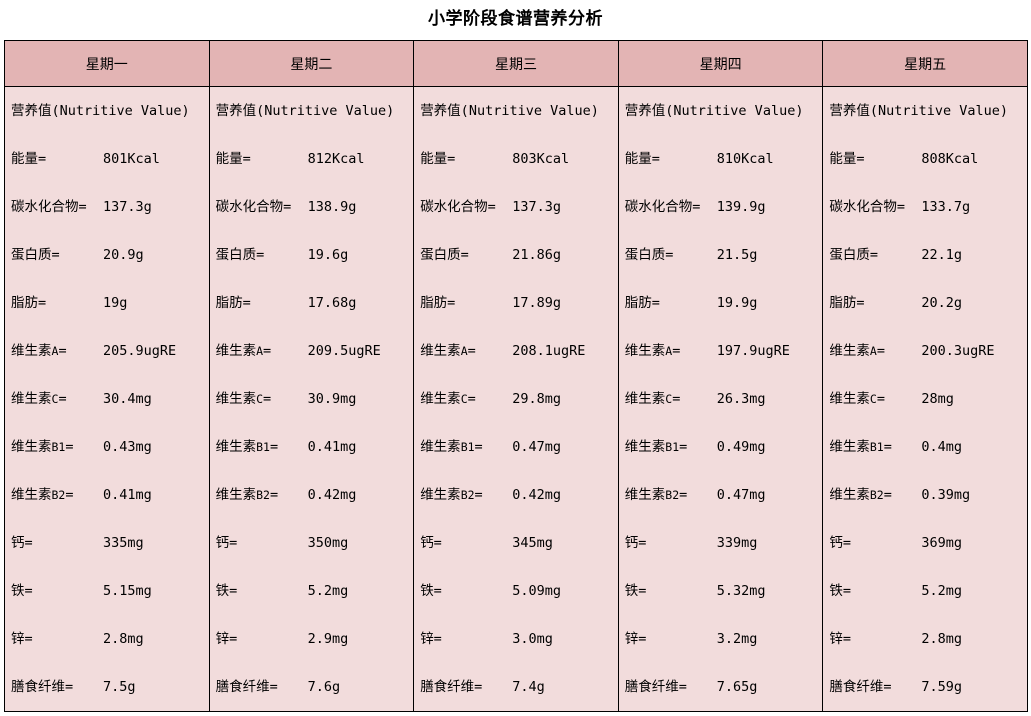 The height and width of the screenshot is (716, 1031). Describe the element at coordinates (519, 447) in the screenshot. I see `nutrient-row: 维生素B1= 0.47mg` at that location.